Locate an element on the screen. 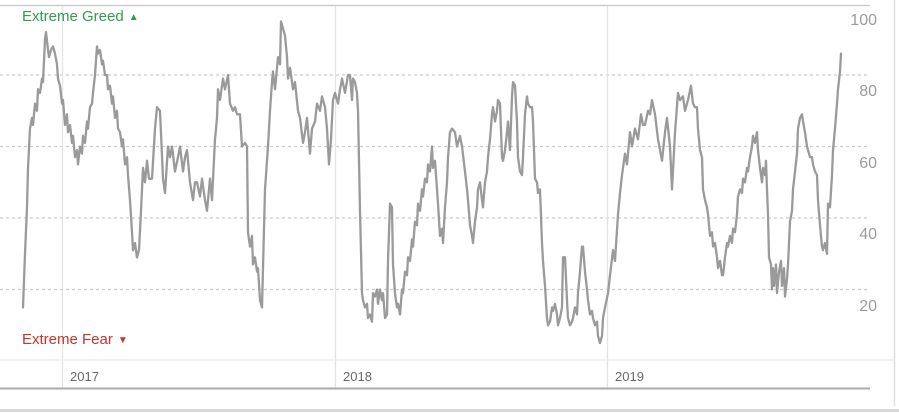 This screenshot has height=418, width=899. extreme-fear-label: Extreme Fear ▼ is located at coordinates (75, 339).